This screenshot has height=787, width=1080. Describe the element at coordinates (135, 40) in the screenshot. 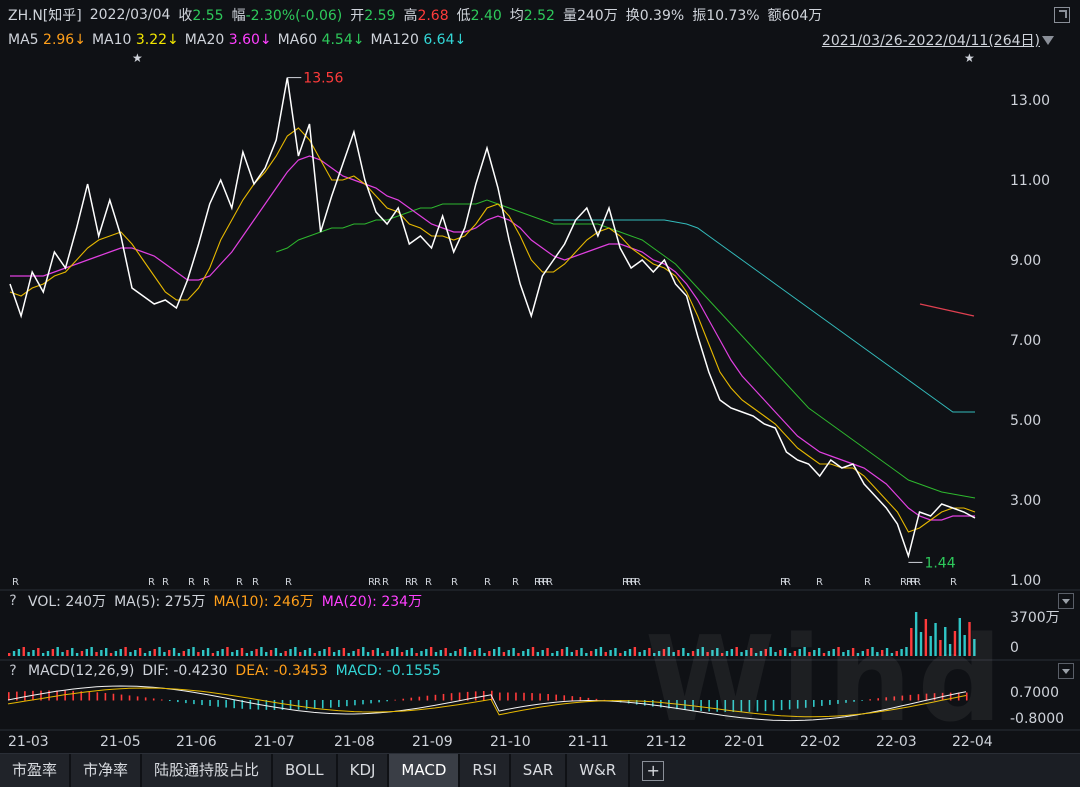

I see `ma10-legend: MA10 3.22↓` at that location.